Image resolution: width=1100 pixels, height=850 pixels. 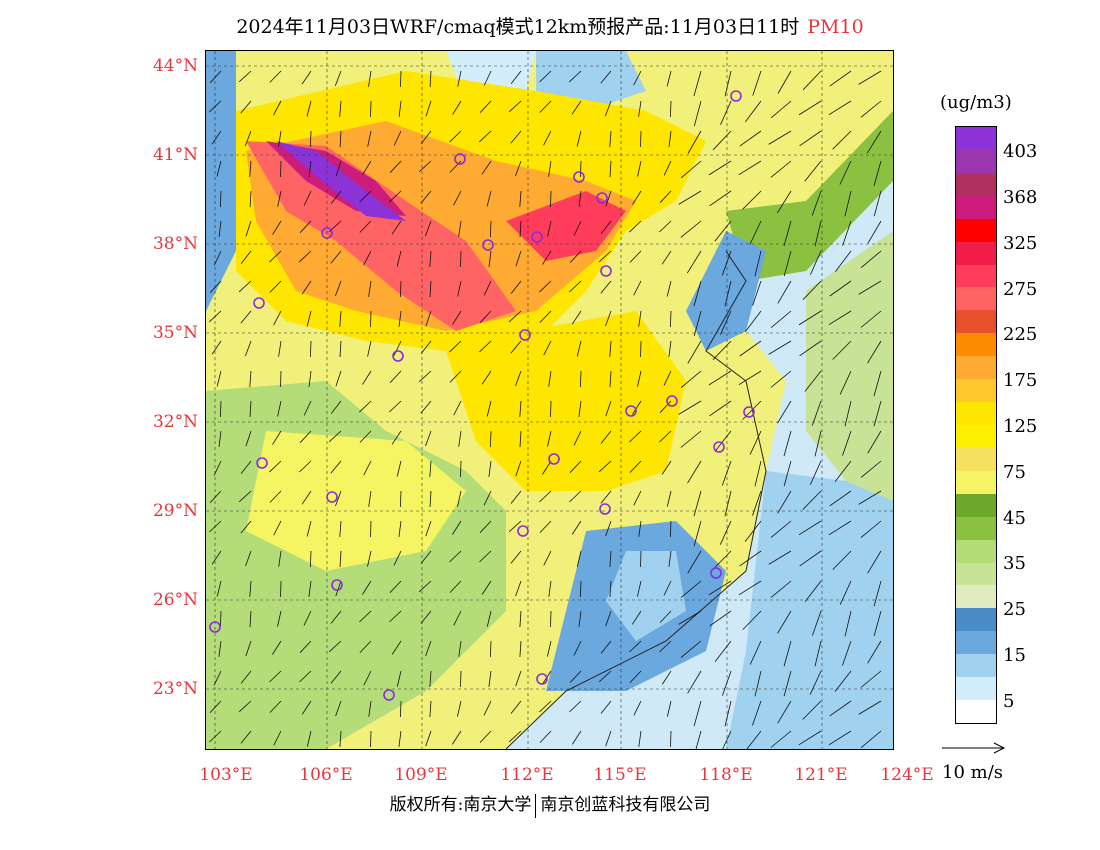 I want to click on colorbar-segment, so click(x=976, y=689).